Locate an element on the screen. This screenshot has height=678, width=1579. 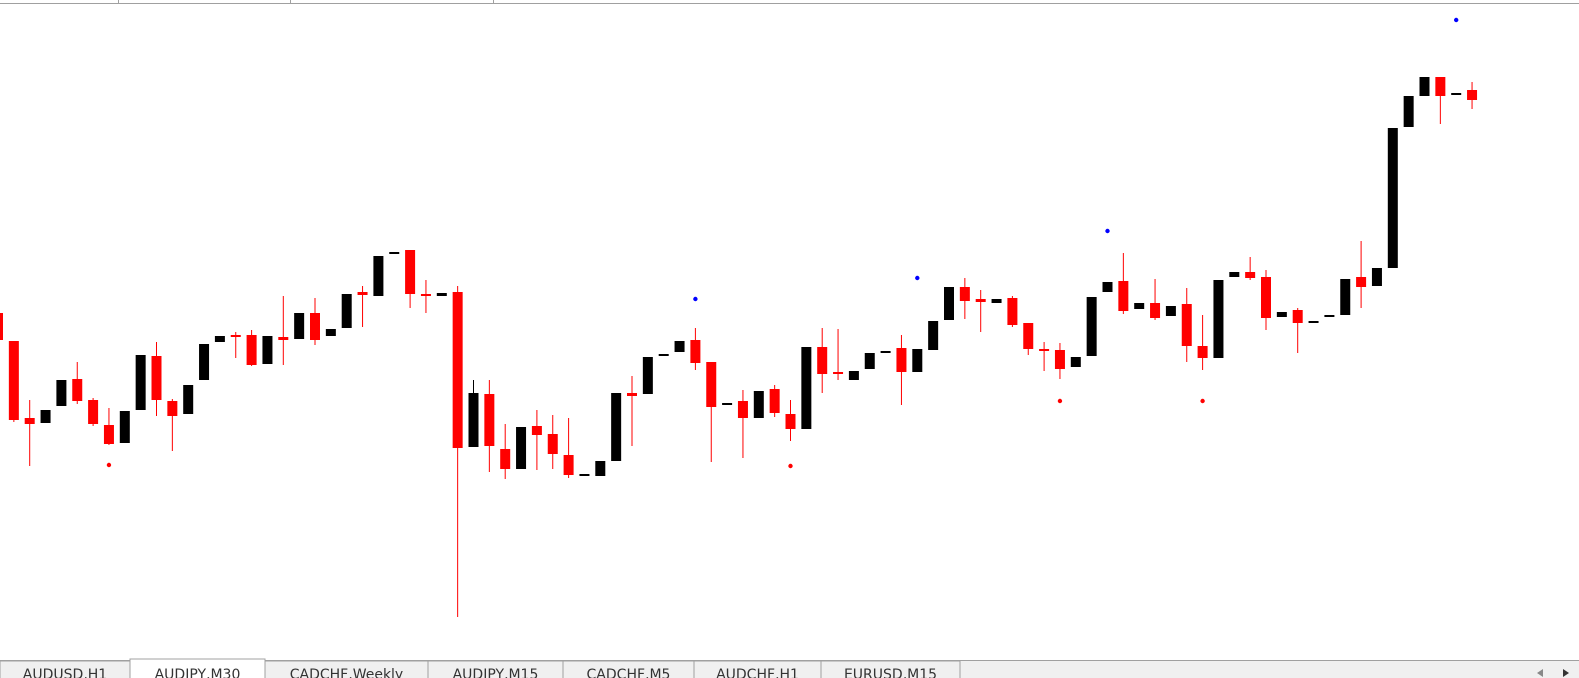
tab-label: AUDUSD,H1 is located at coordinates (65, 672).